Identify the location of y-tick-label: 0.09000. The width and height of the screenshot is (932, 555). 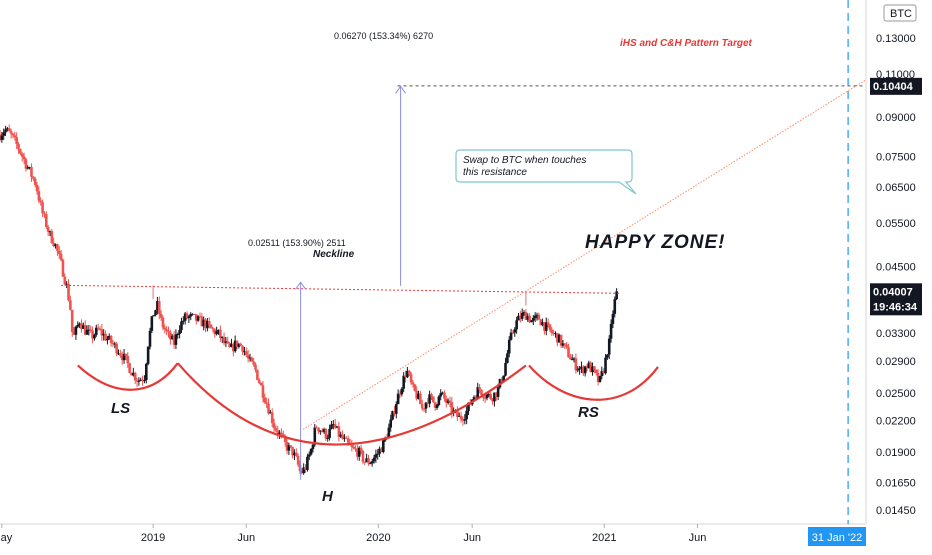
(896, 118).